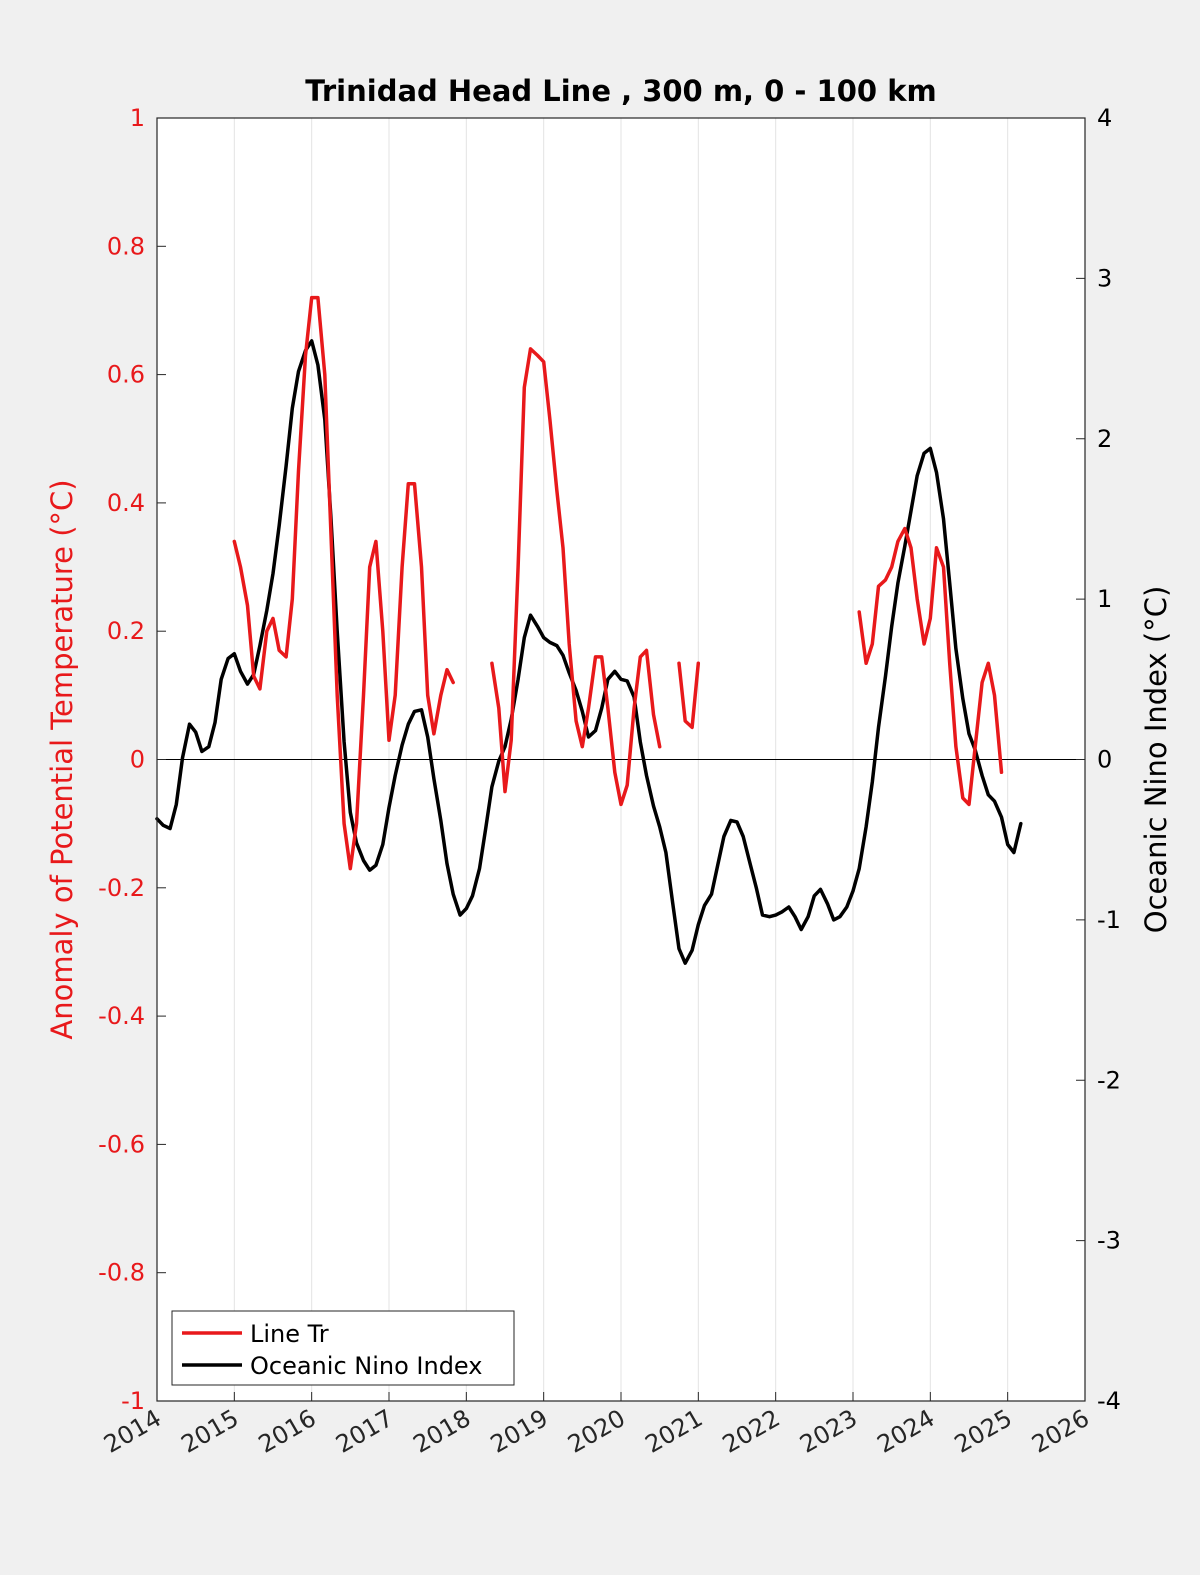  I want to click on y-left-tick-label: 0.4, so click(126, 503).